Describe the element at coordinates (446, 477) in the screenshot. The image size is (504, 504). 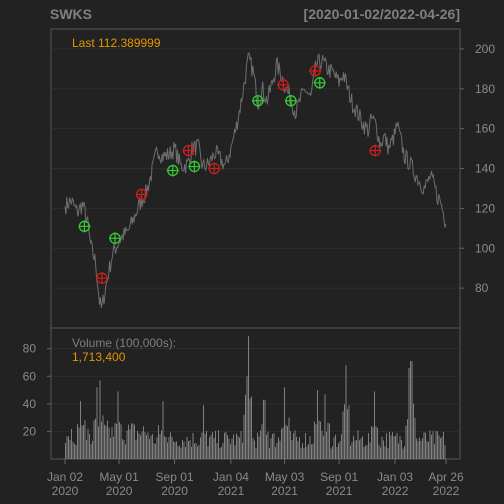
I see `x-tick-label: Apr 26` at that location.